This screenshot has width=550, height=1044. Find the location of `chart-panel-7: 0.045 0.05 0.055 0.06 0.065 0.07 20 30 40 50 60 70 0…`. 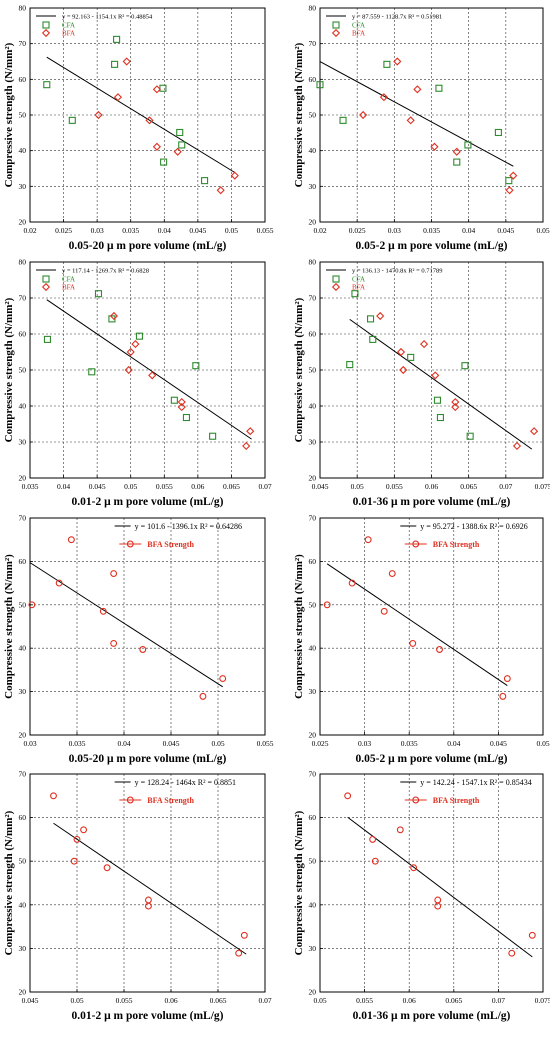

chart-panel-7: 0.045 0.05 0.055 0.06 0.065 0.07 20 30 40 50 60 70 0… is located at coordinates (137, 896).